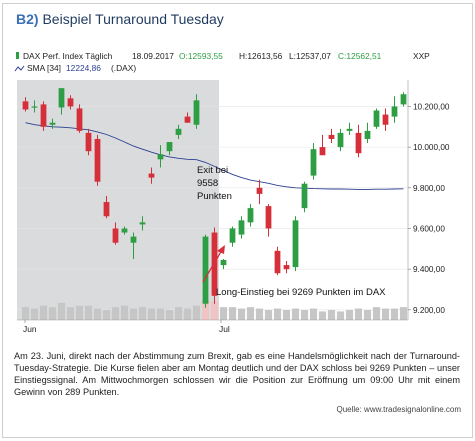 This screenshot has height=441, width=475. Describe the element at coordinates (153, 56) in the screenshot. I see `legend-date: 18.09.2017` at that location.